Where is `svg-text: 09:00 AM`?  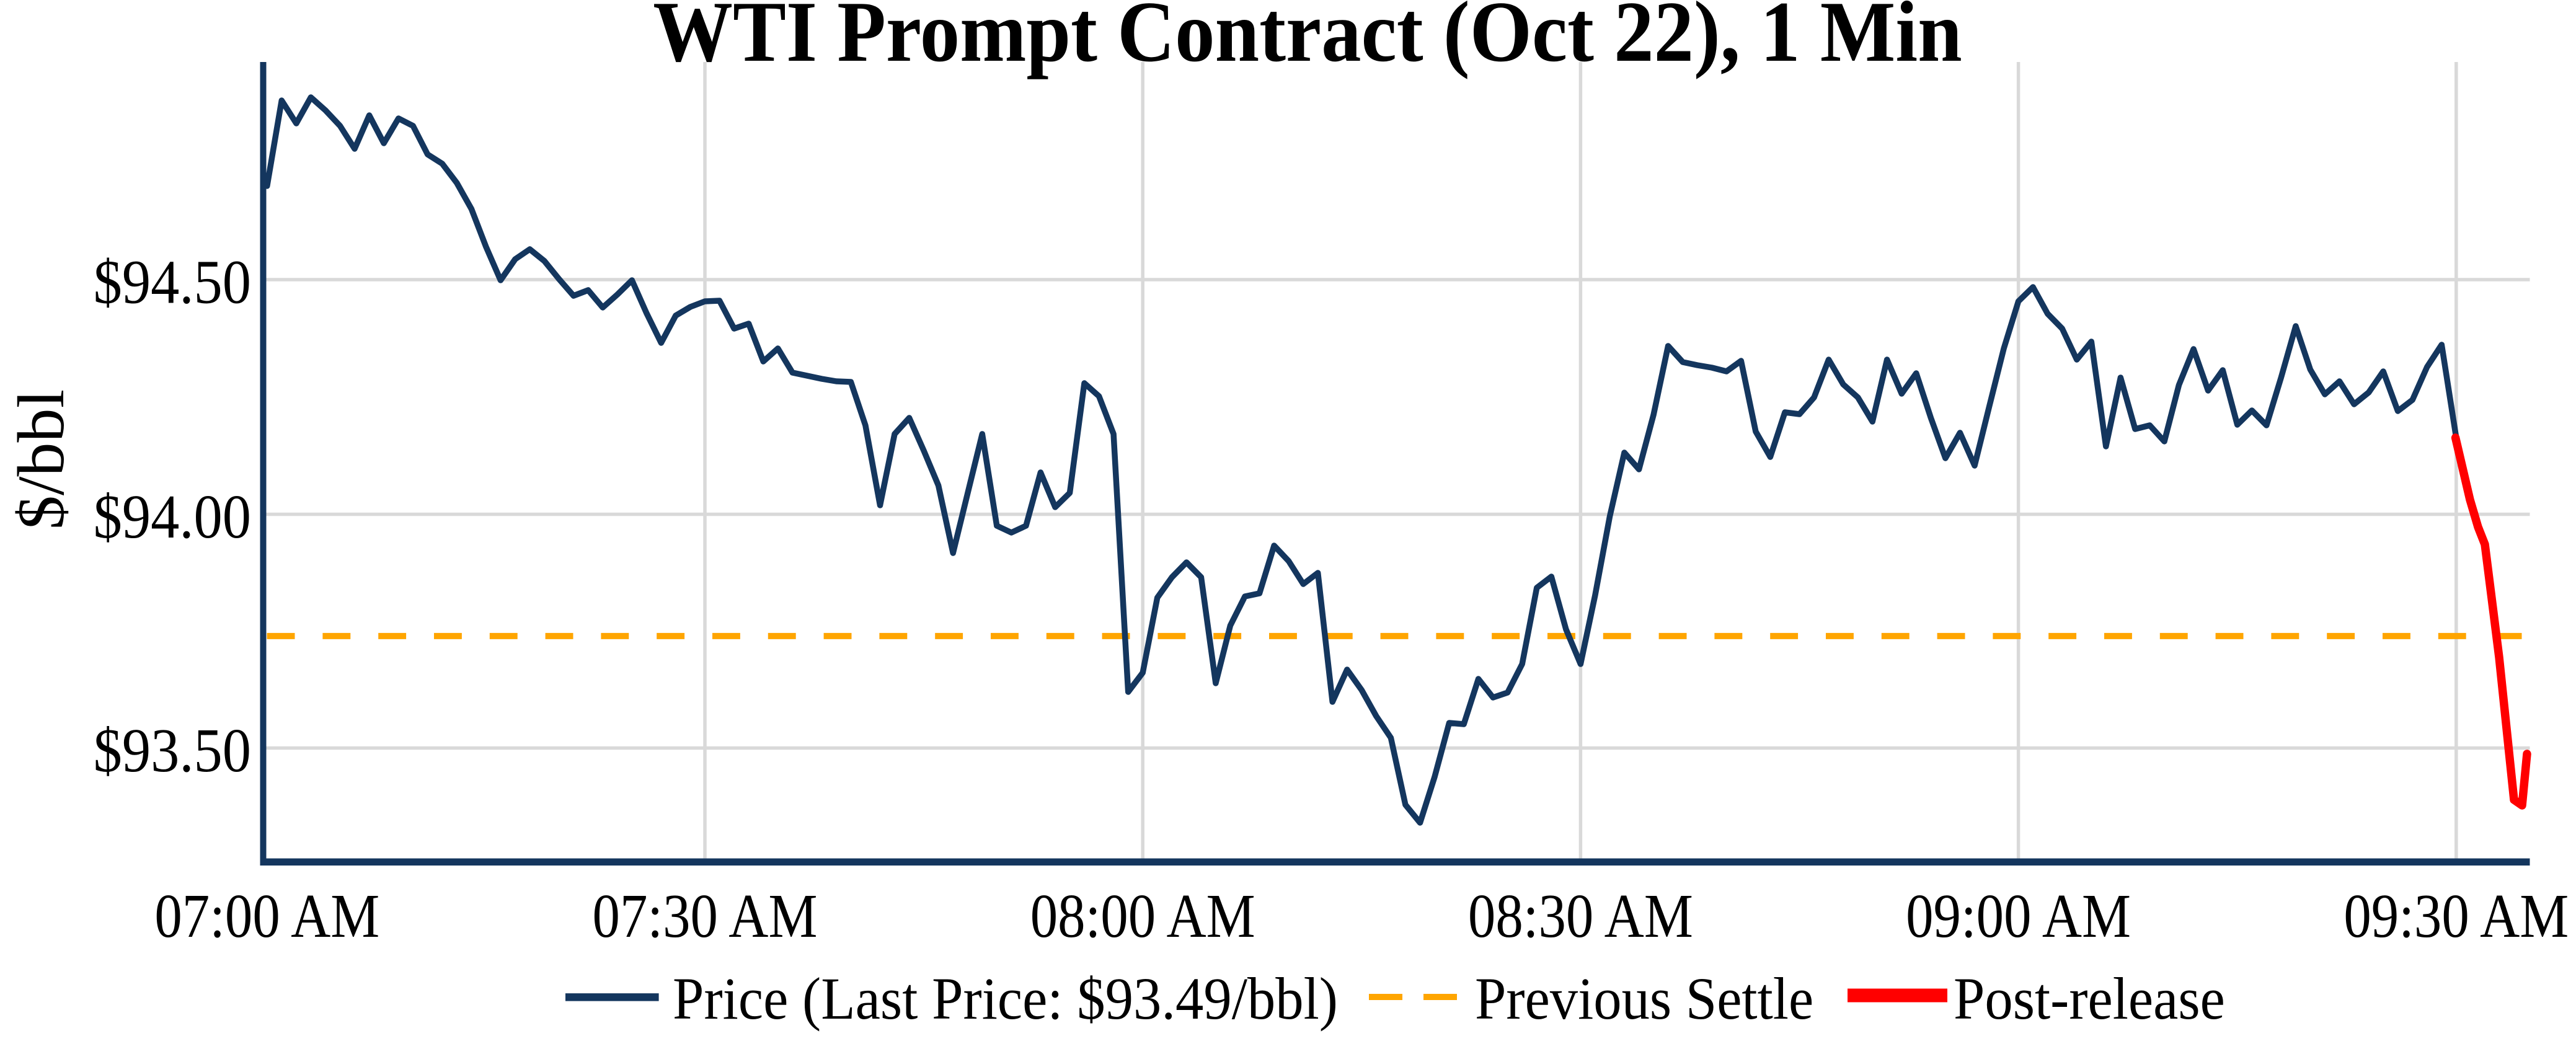 svg-text: 09:00 AM is located at coordinates (2019, 916).